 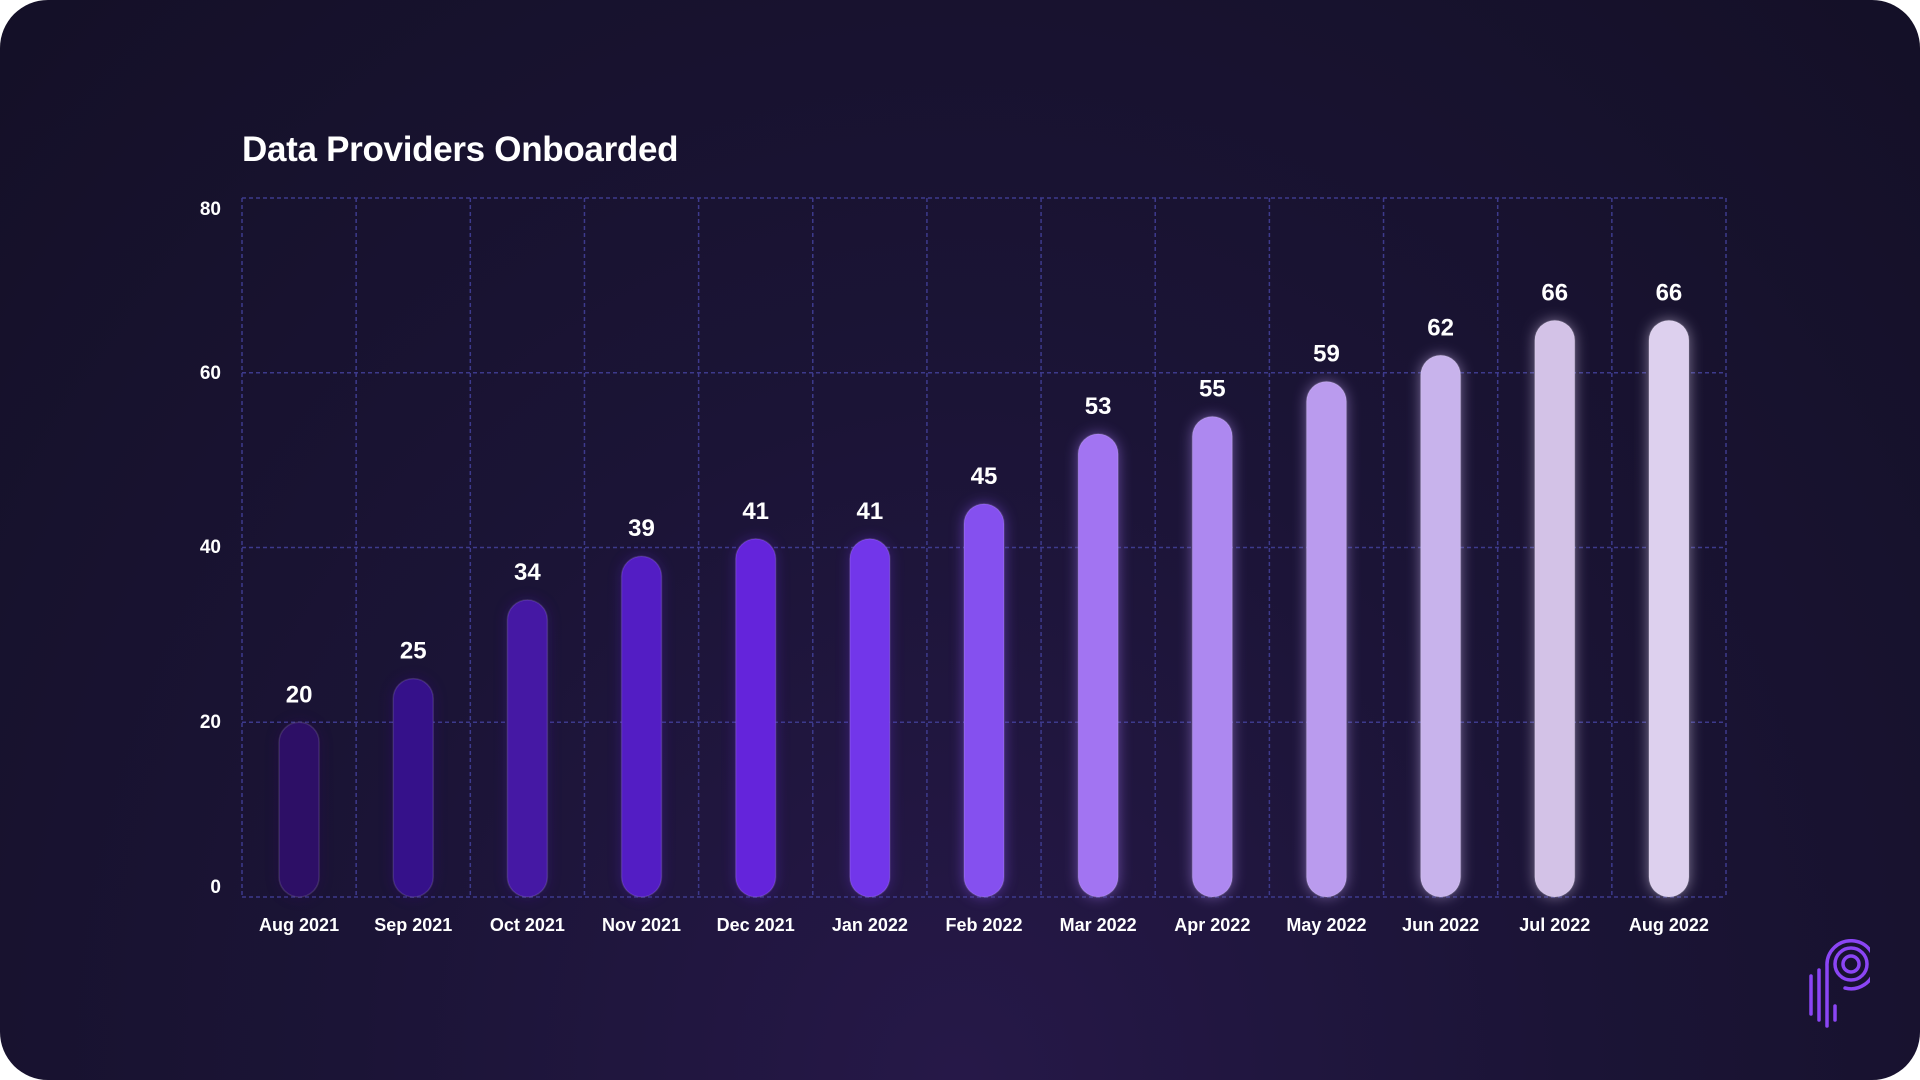 What do you see at coordinates (527, 925) in the screenshot?
I see `x-tick-label: Oct 2021` at bounding box center [527, 925].